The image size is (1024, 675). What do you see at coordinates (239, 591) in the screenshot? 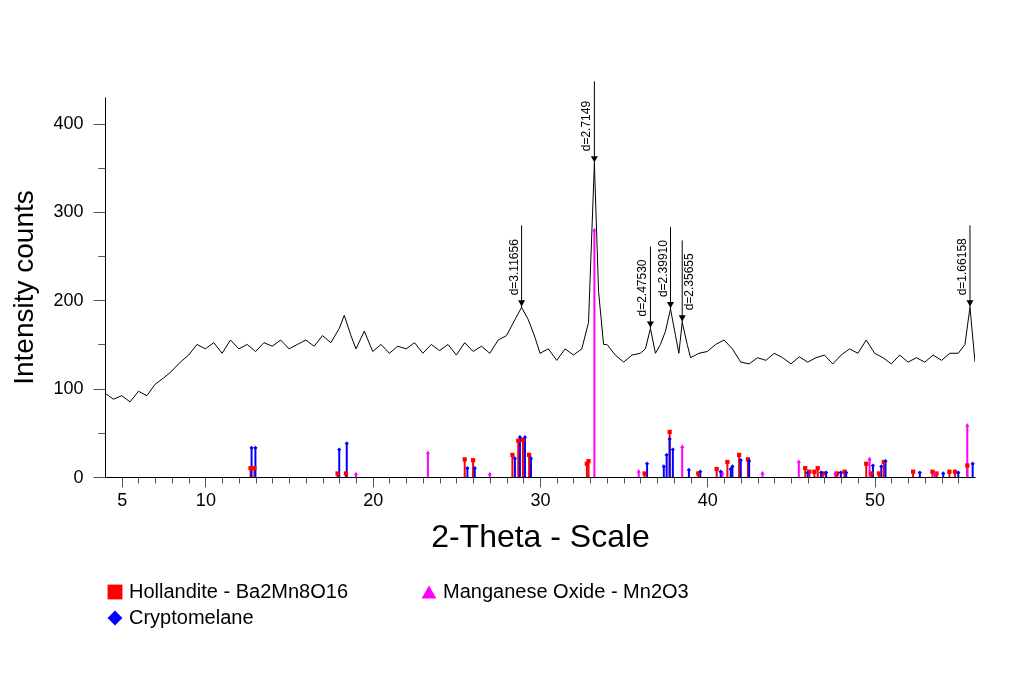
I see `legend-label: Hollandite - Ba2Mn8O16` at bounding box center [239, 591].